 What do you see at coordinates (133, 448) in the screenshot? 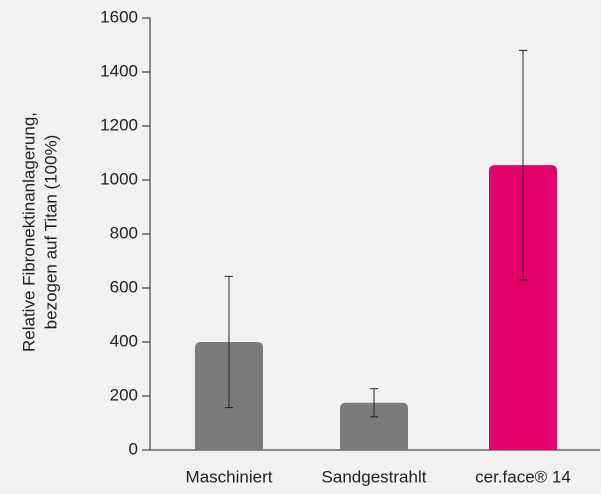
I see `y-tick-label: 0` at bounding box center [133, 448].